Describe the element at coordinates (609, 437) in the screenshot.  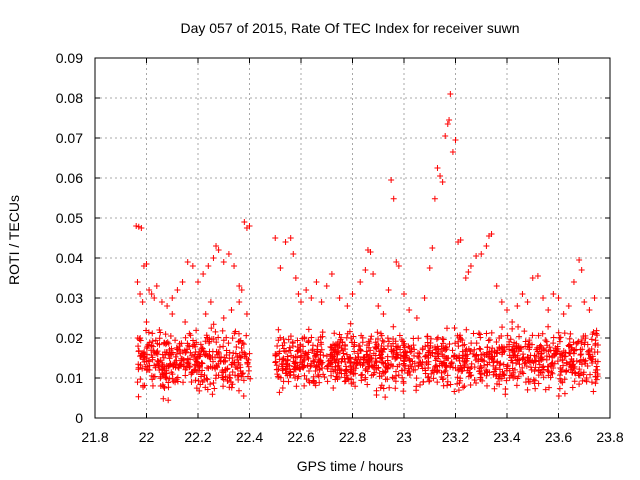
I see `x-tick-label: 23.8` at that location.